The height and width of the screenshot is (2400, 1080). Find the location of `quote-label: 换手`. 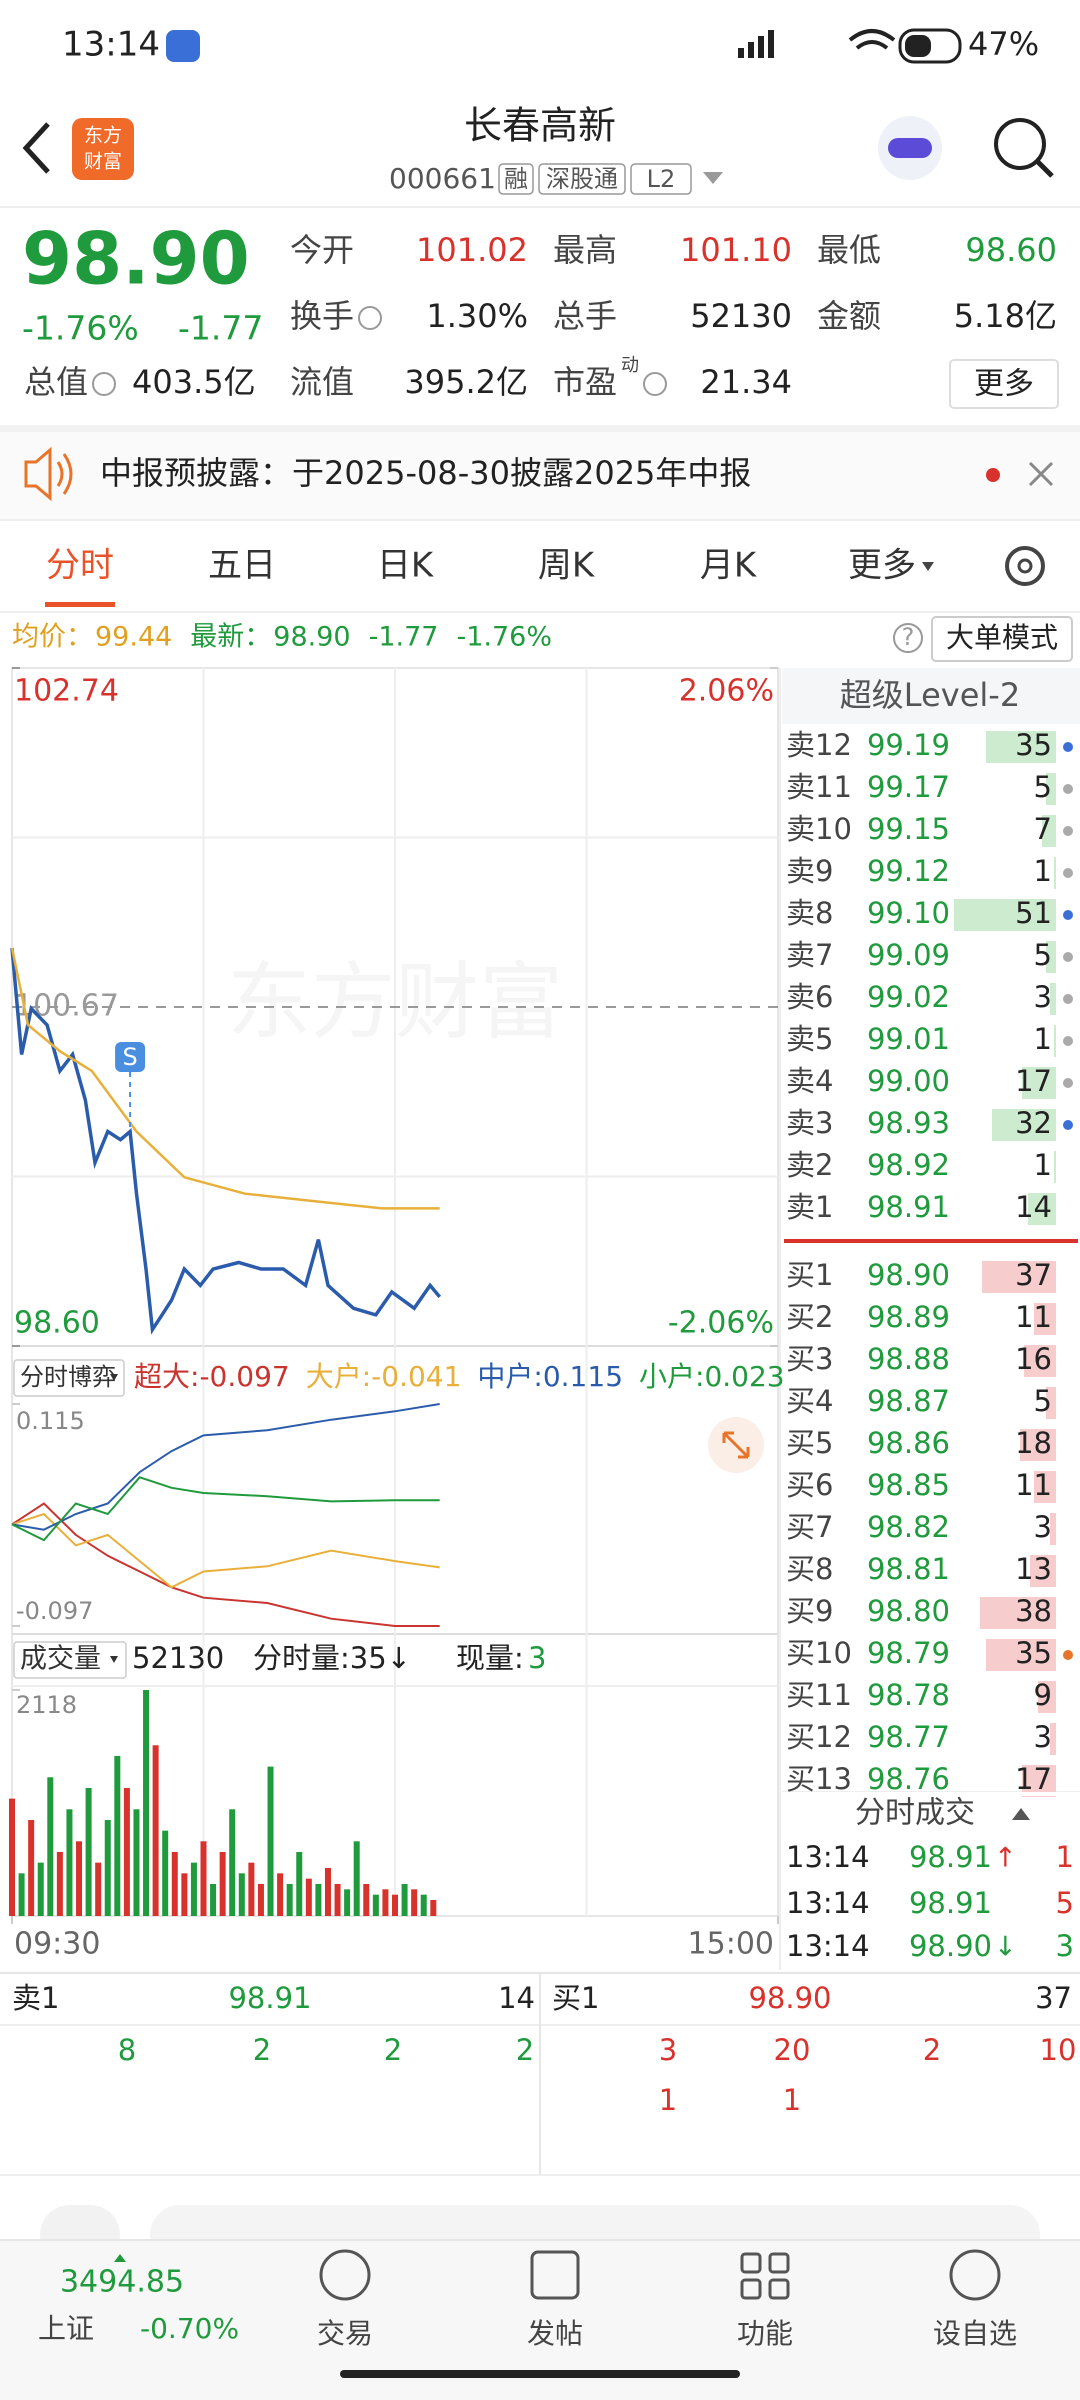

quote-label: 换手 is located at coordinates (322, 316).